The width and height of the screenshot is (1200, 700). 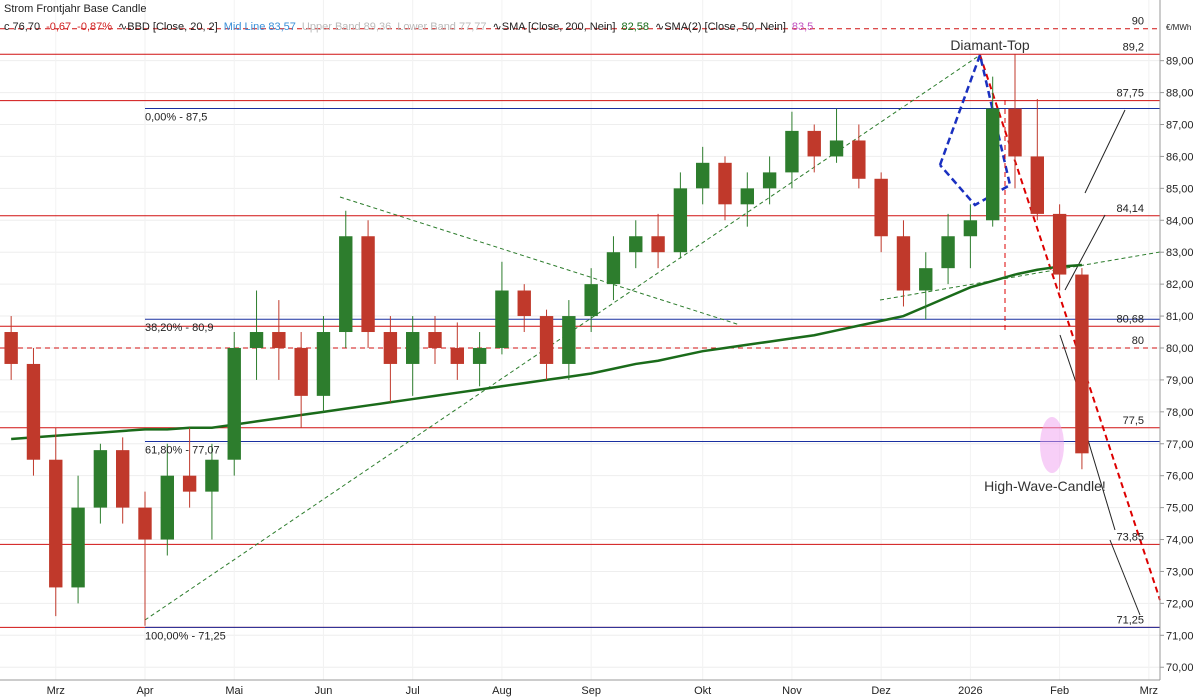 What do you see at coordinates (702, 691) in the screenshot?
I see `x-tick-label: Okt` at bounding box center [702, 691].